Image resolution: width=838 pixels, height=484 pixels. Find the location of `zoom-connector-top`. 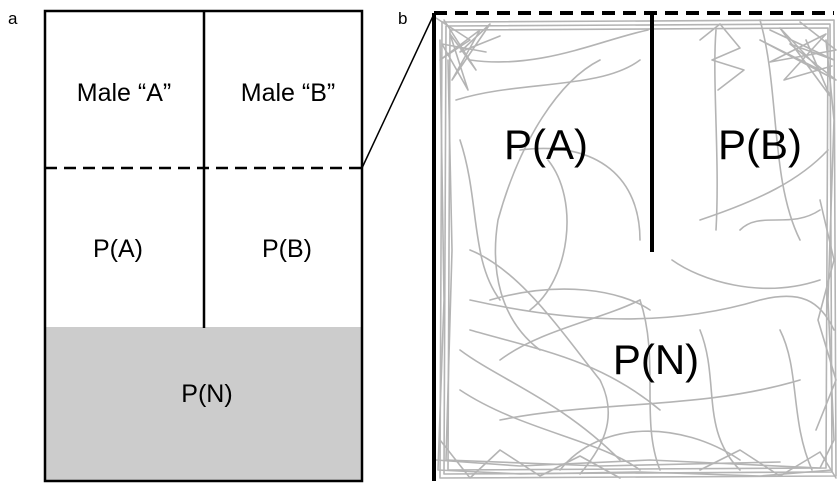

zoom-connector-top is located at coordinates (398, 91).